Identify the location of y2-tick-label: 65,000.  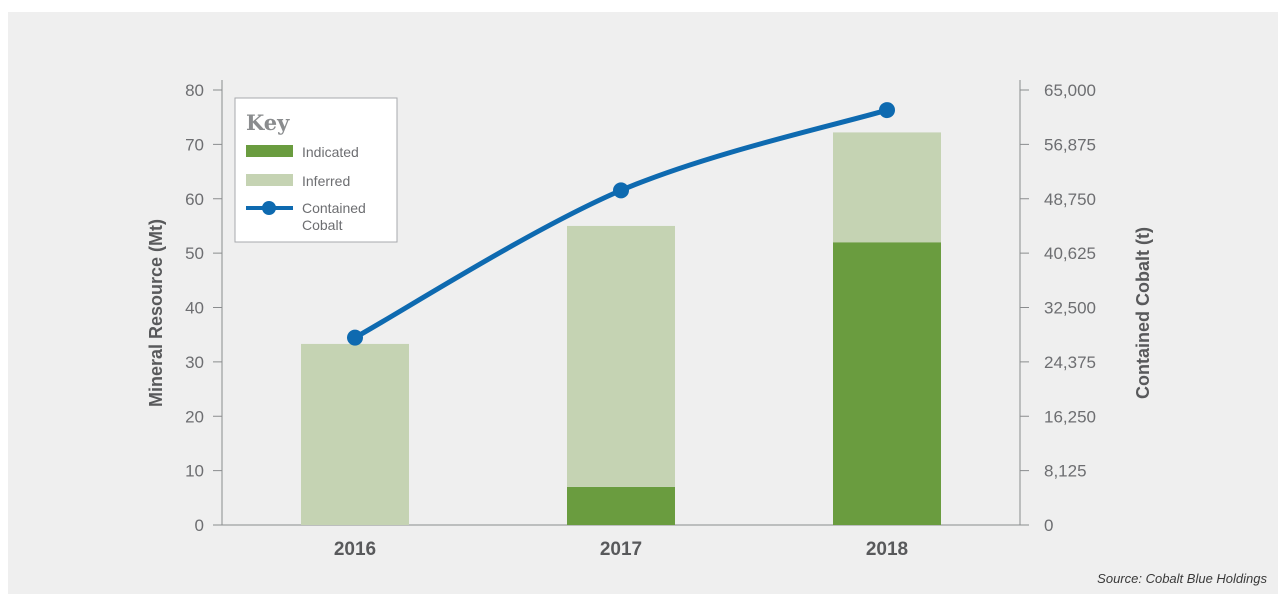
(1070, 90).